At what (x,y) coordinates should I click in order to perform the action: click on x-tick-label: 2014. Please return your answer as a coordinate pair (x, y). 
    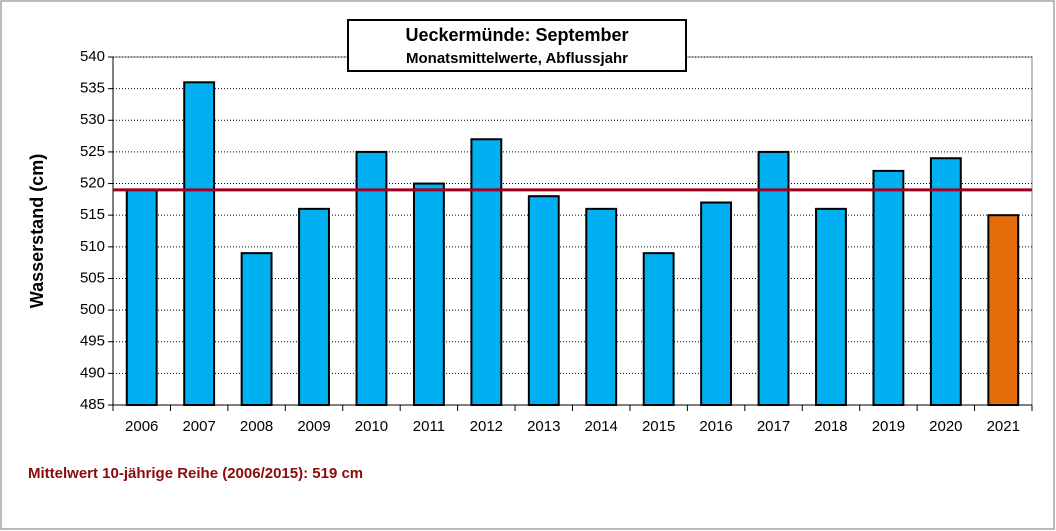
    Looking at the image, I should click on (601, 426).